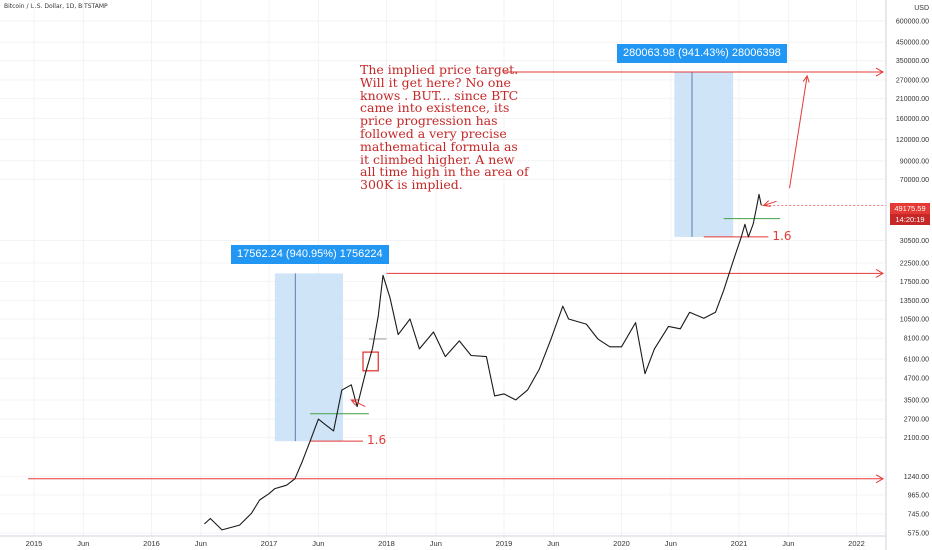 This screenshot has height=550, width=932. Describe the element at coordinates (912, 140) in the screenshot. I see `y-tick-label: 120000.00` at that location.